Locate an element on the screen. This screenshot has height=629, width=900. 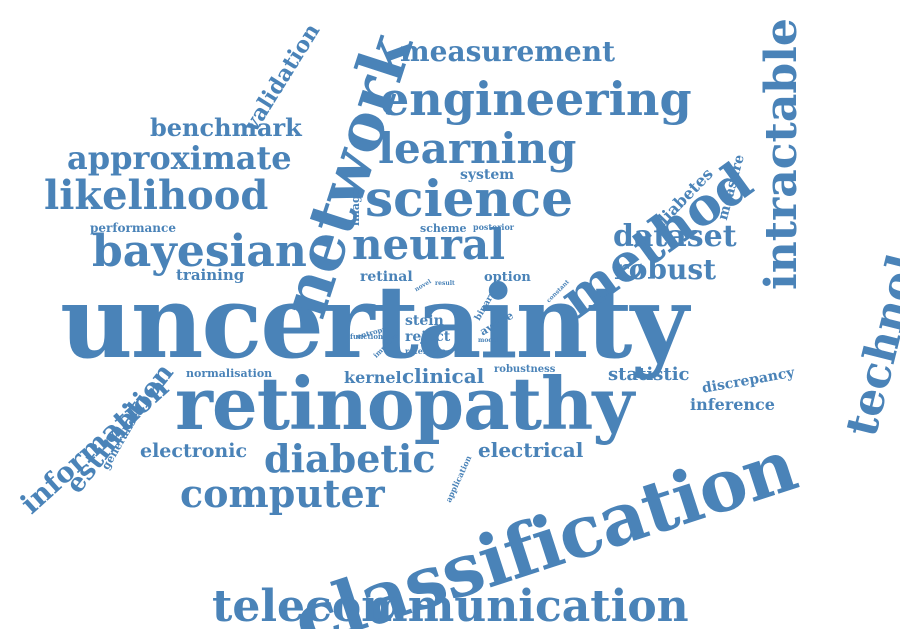
word-approximate: approximate is located at coordinates (179, 158).